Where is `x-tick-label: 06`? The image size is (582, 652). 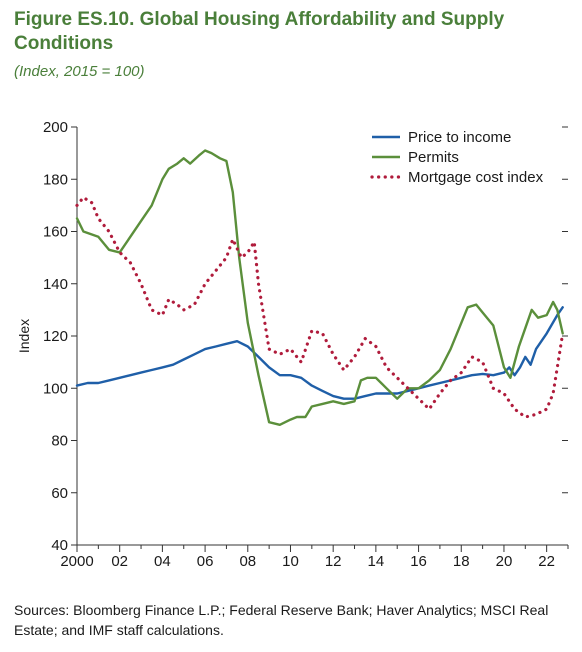
x-tick-label: 06 is located at coordinates (205, 561).